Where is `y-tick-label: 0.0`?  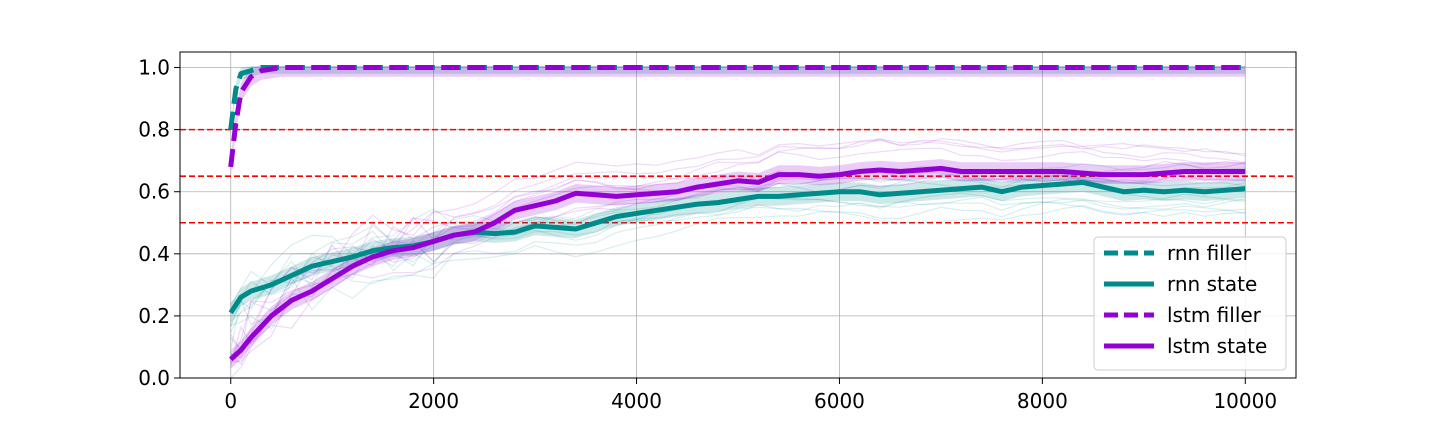 y-tick-label: 0.0 is located at coordinates (154, 378).